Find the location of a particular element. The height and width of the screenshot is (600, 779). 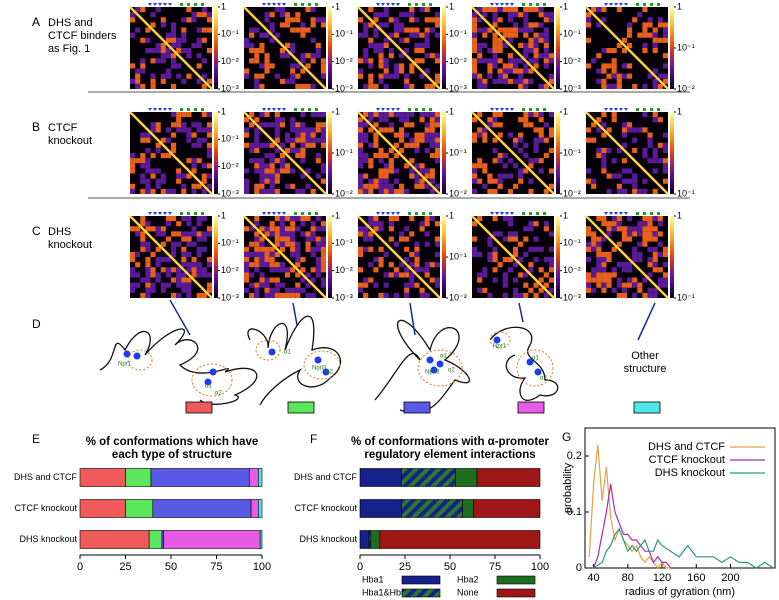

legend-label: DHS and CTCF is located at coordinates (686, 447).